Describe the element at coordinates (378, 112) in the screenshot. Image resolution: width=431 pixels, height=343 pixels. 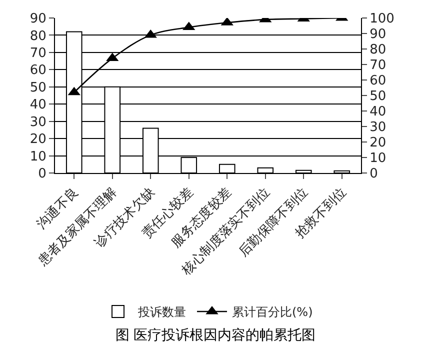
I see `y2-tick-label: 40` at that location.